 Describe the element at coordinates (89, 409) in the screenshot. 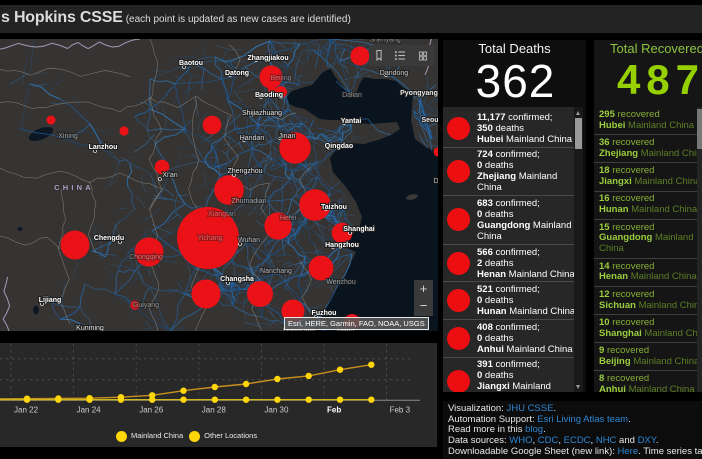

I see `svg-text: Jan 24` at that location.